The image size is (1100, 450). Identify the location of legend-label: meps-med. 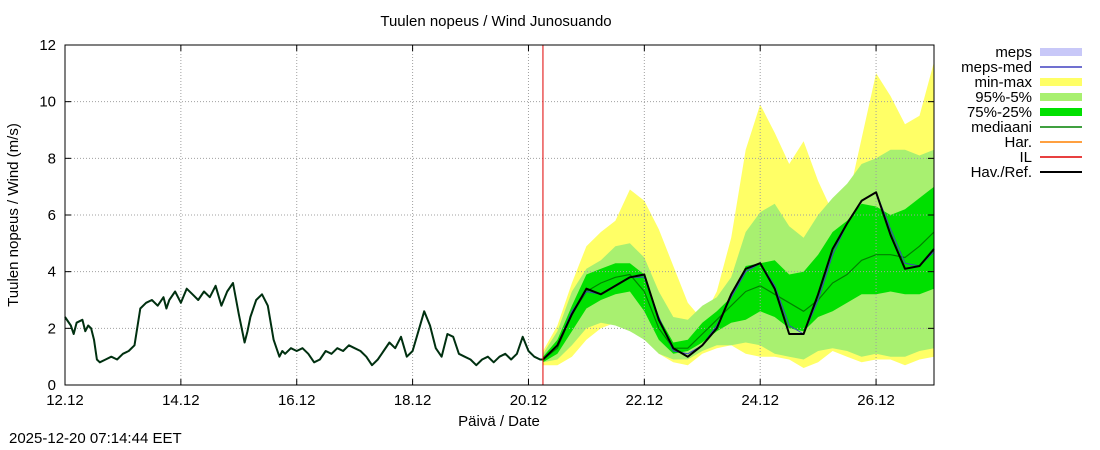
(996, 67).